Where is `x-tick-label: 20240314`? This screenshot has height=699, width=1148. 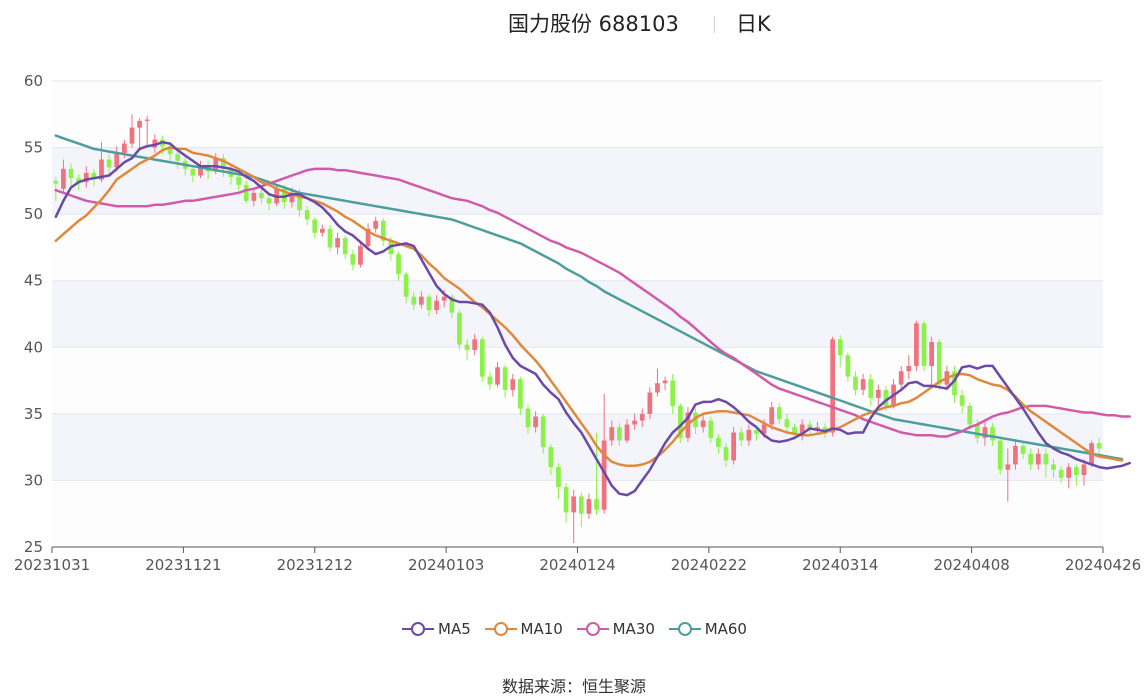
x-tick-label: 20240314 is located at coordinates (840, 565).